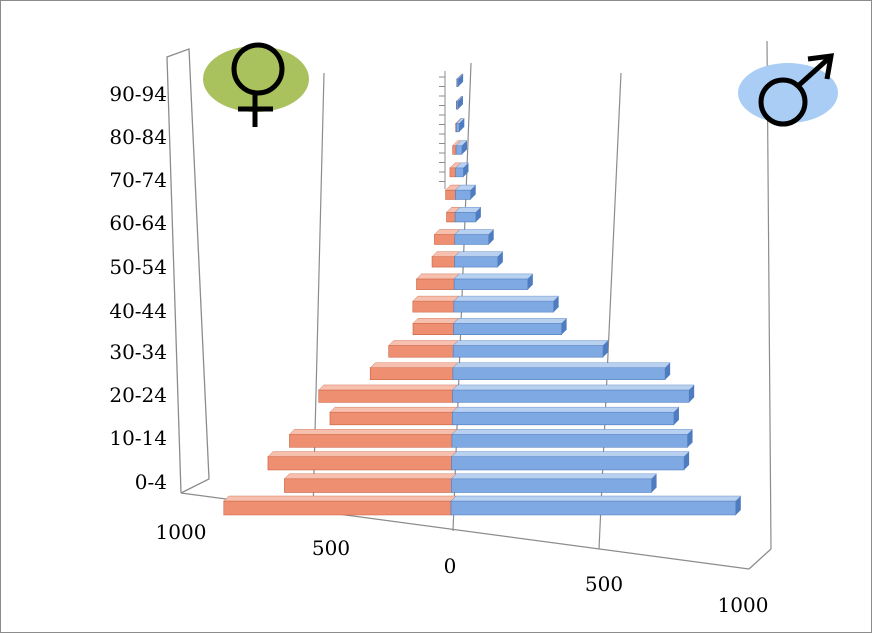  What do you see at coordinates (138, 180) in the screenshot?
I see `y-tick-label: 70-74` at bounding box center [138, 180].